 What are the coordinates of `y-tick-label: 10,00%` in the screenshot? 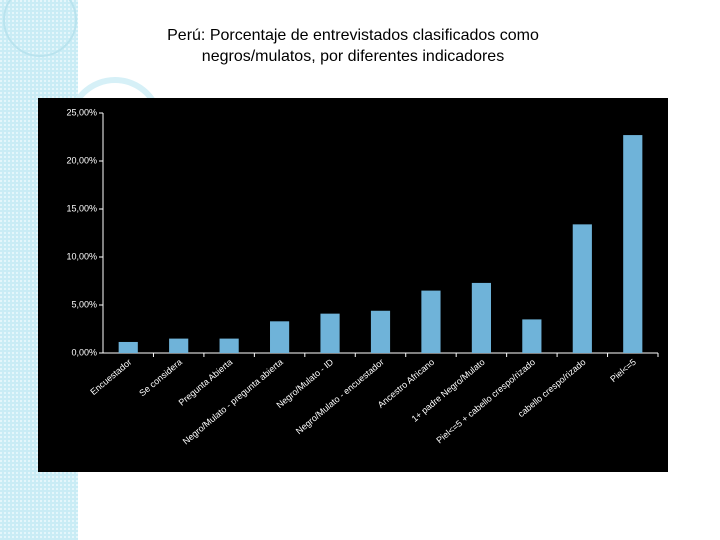 It's located at (81, 256).